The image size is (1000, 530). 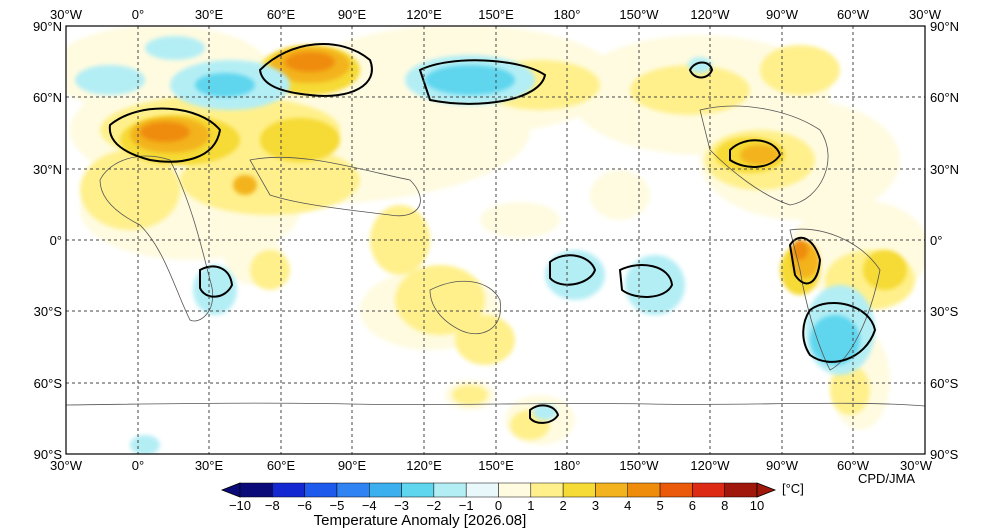 What do you see at coordinates (48, 311) in the screenshot?
I see `left-lat-label: 30°S` at bounding box center [48, 311].